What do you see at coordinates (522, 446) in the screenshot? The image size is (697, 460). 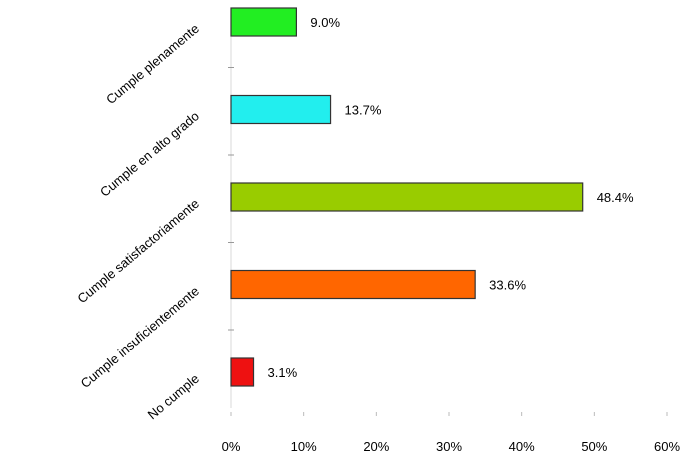 I see `x-tick-label: 40%` at bounding box center [522, 446].